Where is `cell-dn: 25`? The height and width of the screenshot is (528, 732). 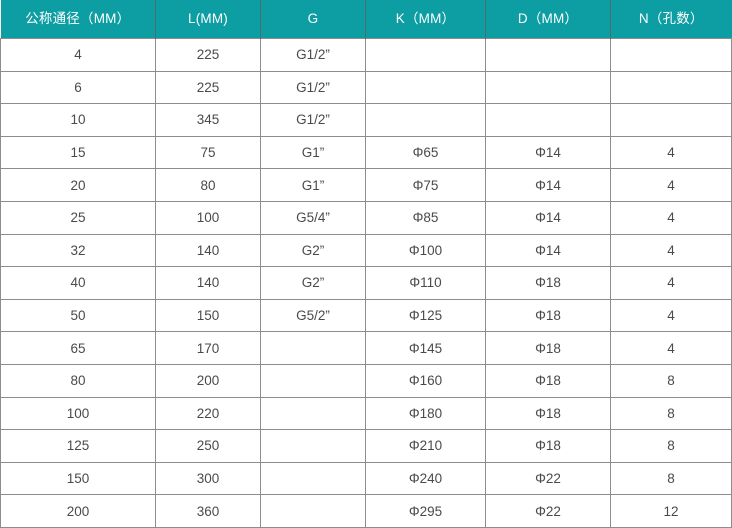 cell-dn: 25 is located at coordinates (78, 218).